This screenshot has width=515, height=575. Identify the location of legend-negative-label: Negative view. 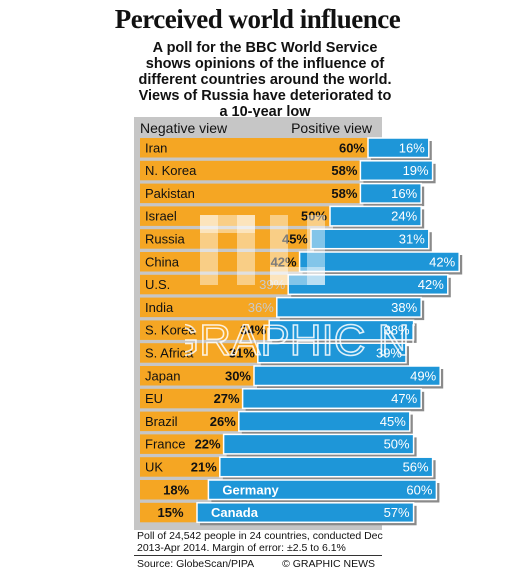
(184, 128).